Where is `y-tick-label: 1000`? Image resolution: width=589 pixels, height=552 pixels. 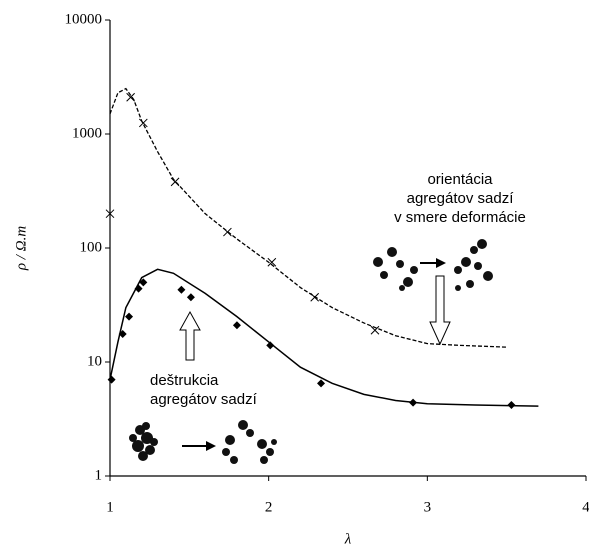
y-tick-label: 1000 is located at coordinates (87, 133).